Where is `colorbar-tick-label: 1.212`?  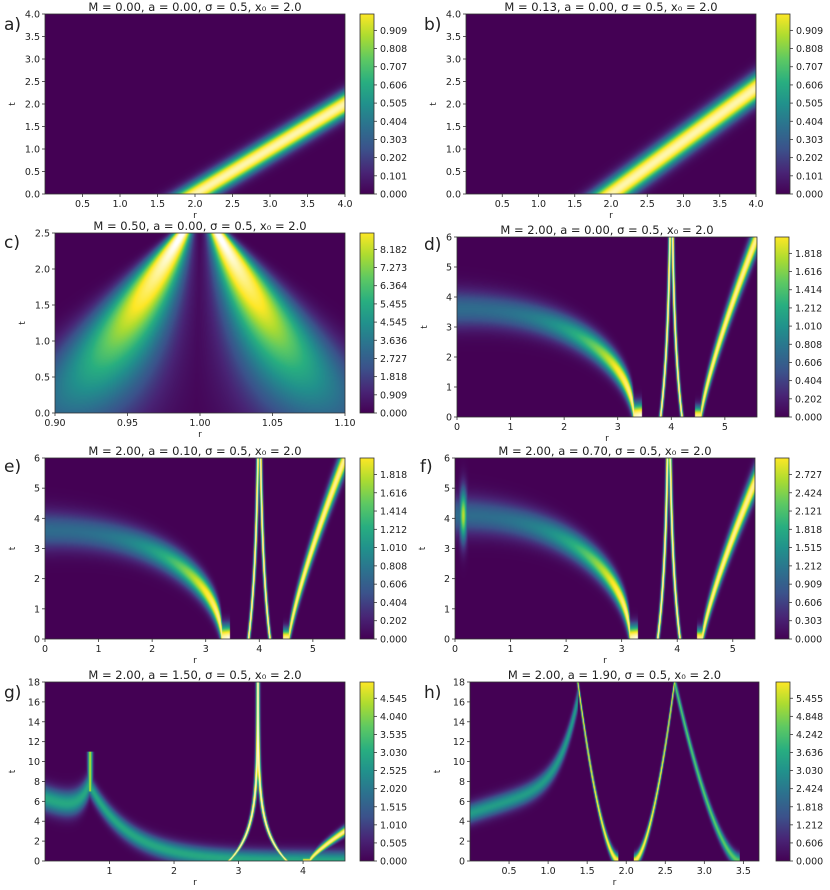
colorbar-tick-label: 1.212 is located at coordinates (808, 308).